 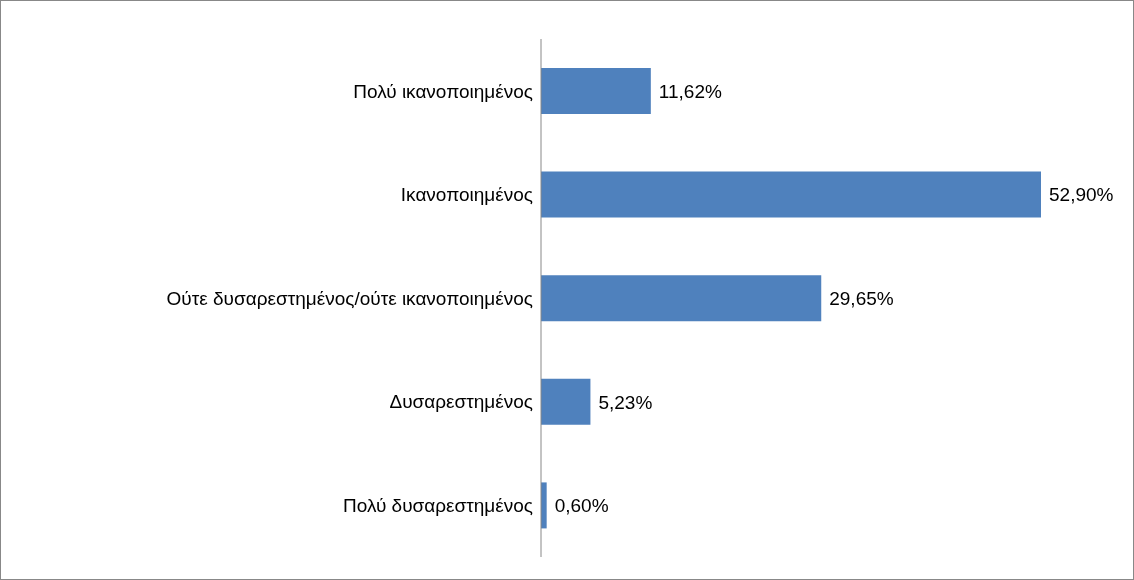 What do you see at coordinates (1081, 195) in the screenshot?
I see `data-label: 52,90%` at bounding box center [1081, 195].